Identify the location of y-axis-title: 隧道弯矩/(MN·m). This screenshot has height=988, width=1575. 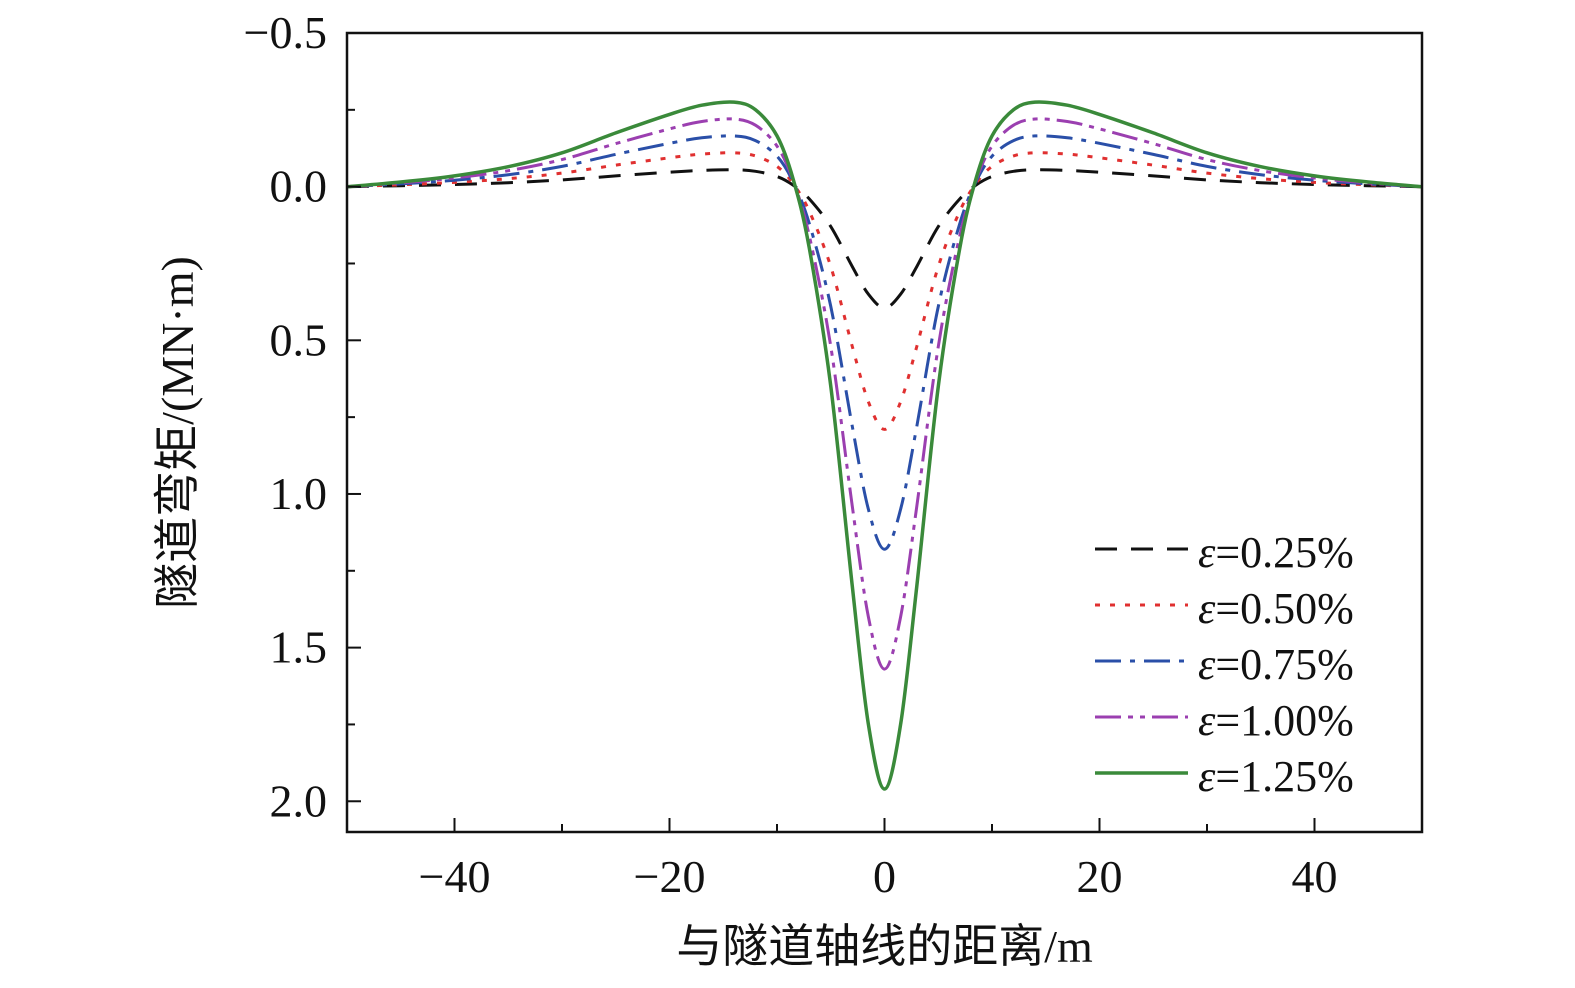
(177, 432).